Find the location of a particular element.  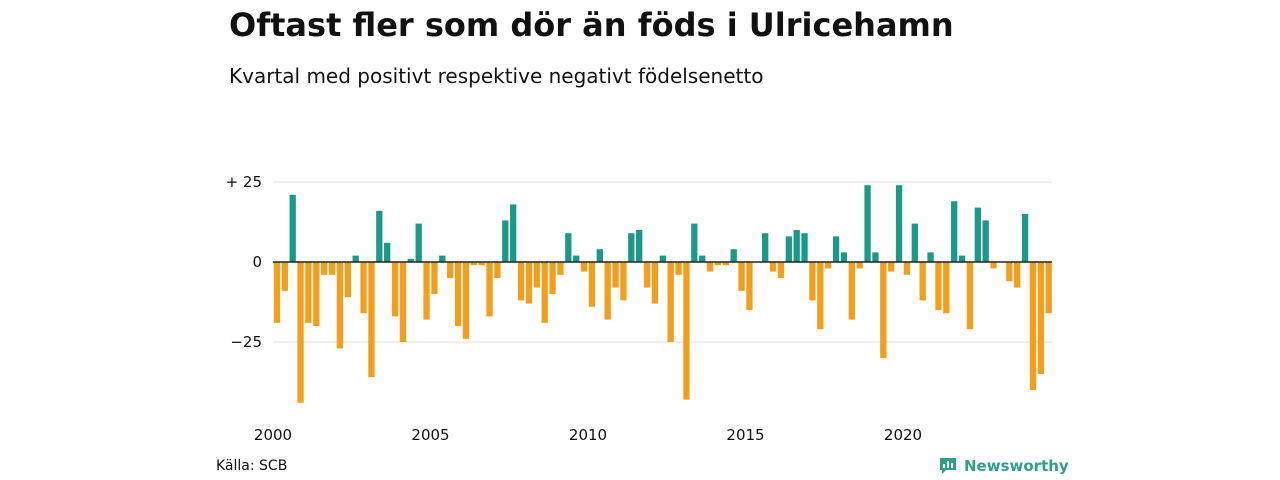

y-tick-label: −25 is located at coordinates (246, 342).